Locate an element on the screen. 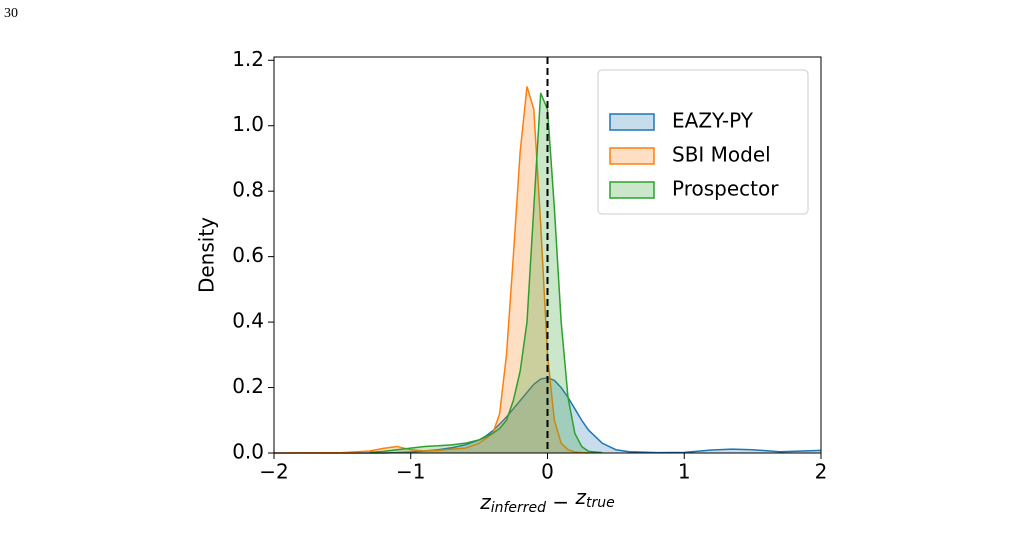 This screenshot has width=1020, height=537. x-tick-label: 2 is located at coordinates (821, 472).